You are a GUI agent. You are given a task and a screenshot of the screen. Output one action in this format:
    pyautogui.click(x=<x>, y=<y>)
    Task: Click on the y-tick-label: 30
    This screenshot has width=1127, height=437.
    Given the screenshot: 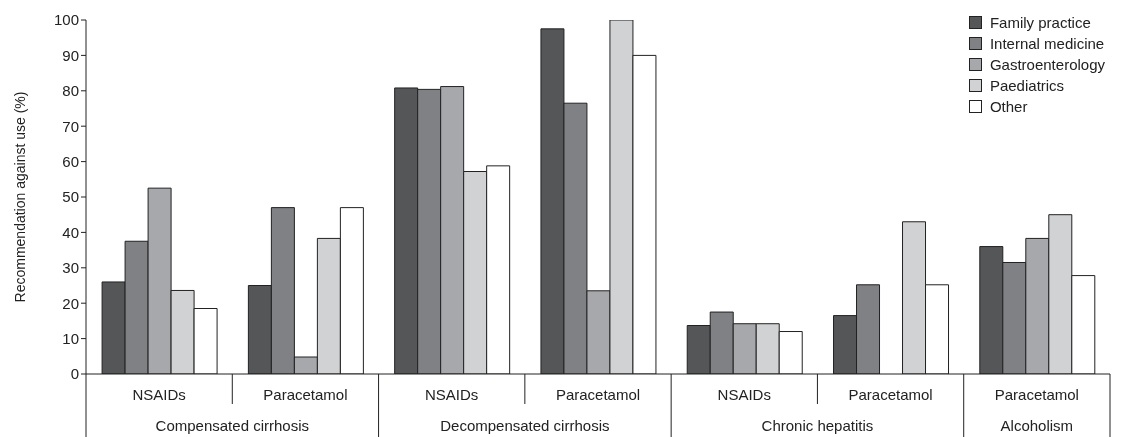 What is the action you would take?
    pyautogui.click(x=70, y=268)
    